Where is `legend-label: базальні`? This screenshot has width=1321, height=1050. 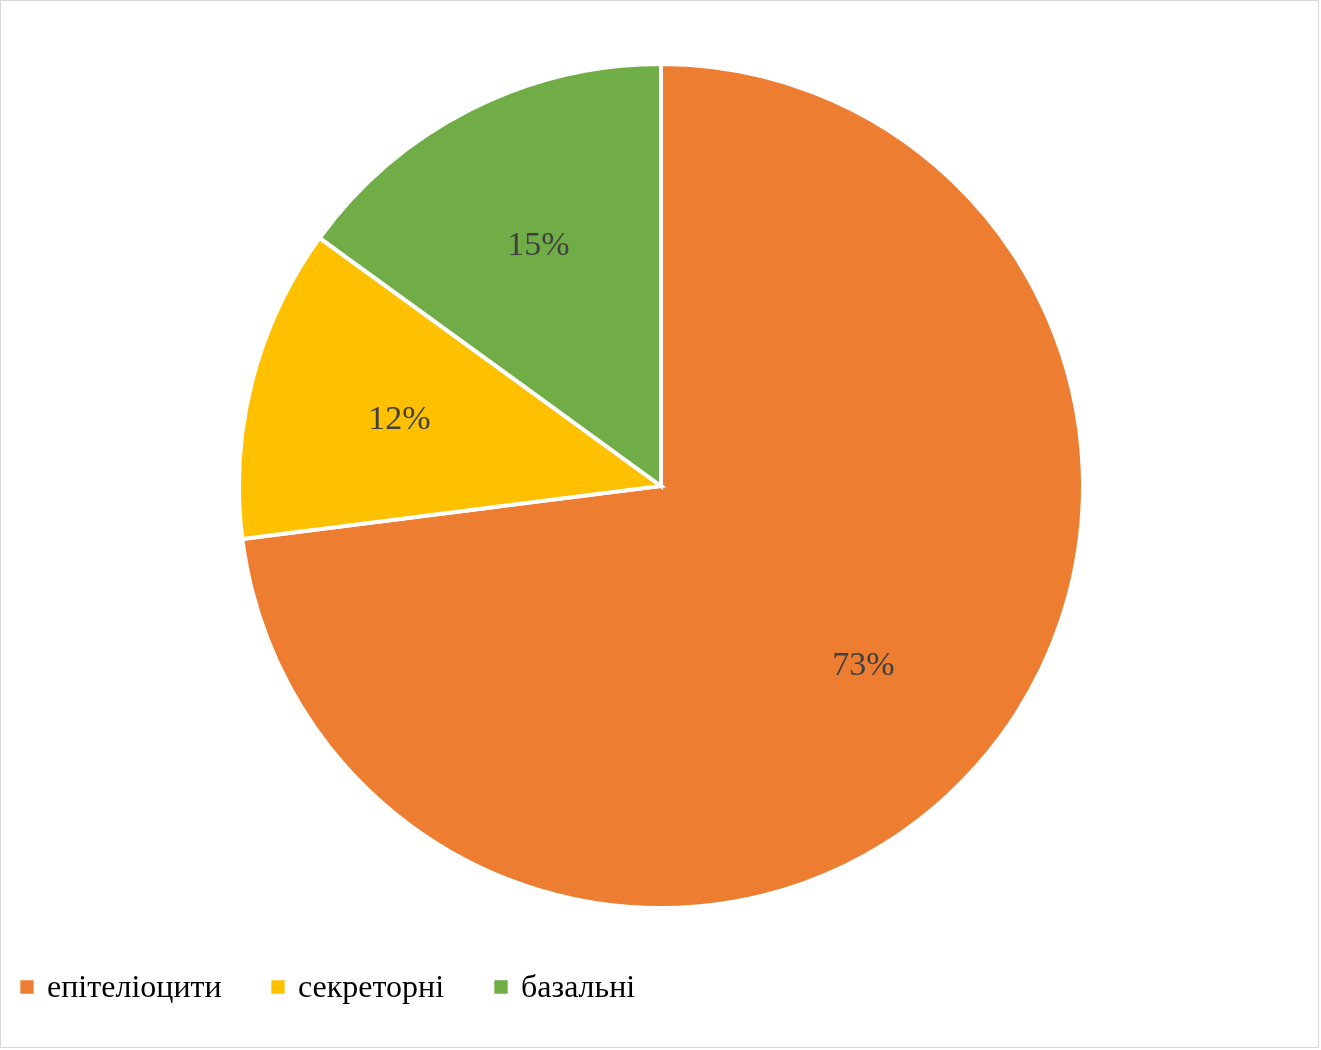 legend-label: базальні is located at coordinates (578, 986).